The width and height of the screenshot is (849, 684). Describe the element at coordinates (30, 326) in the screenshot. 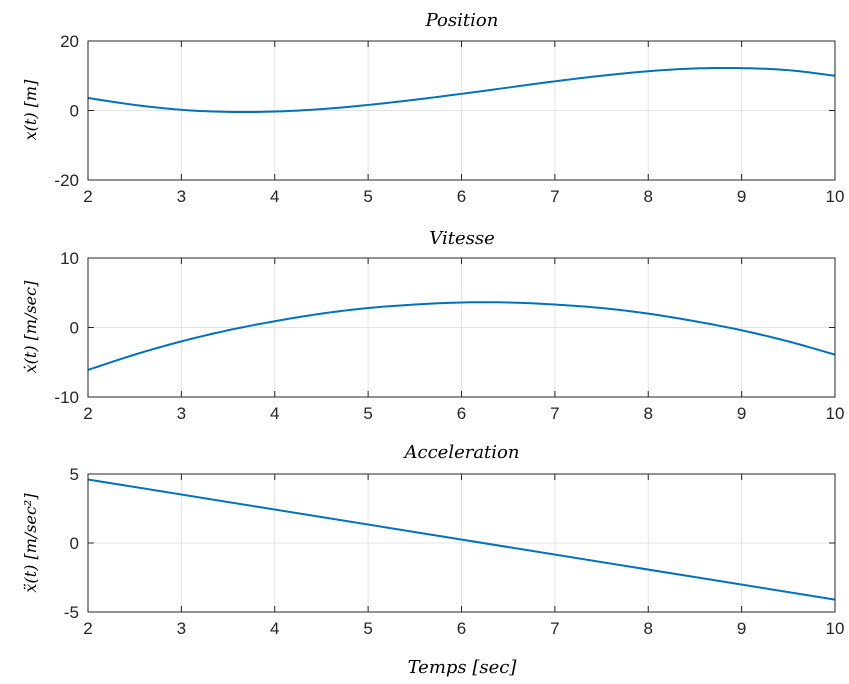

I see `ylabel-vitesse: ẋ(t) [m/sec]` at that location.